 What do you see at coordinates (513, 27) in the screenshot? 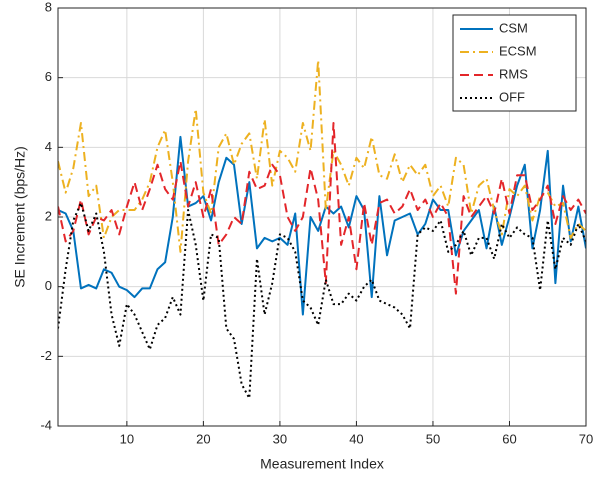
I see `legend-label: CSM` at bounding box center [513, 27].